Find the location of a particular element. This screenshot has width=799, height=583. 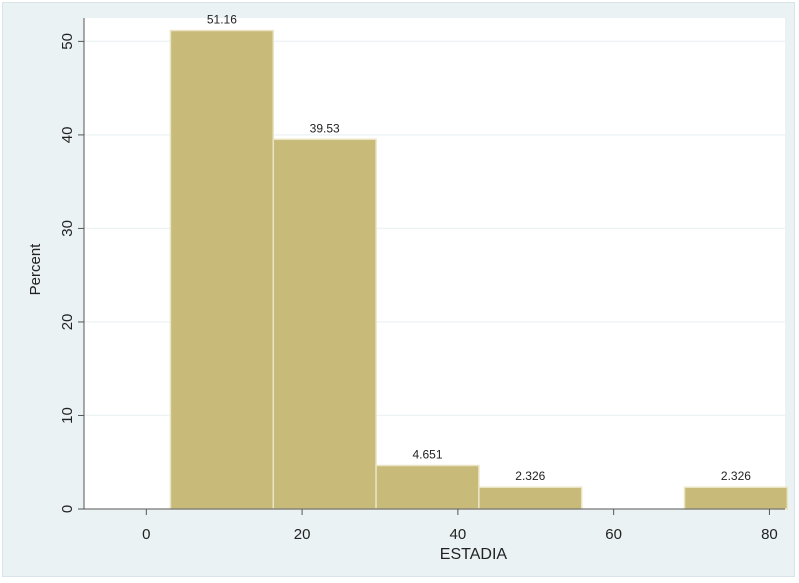

x-tick-label-20: 20 is located at coordinates (302, 534).